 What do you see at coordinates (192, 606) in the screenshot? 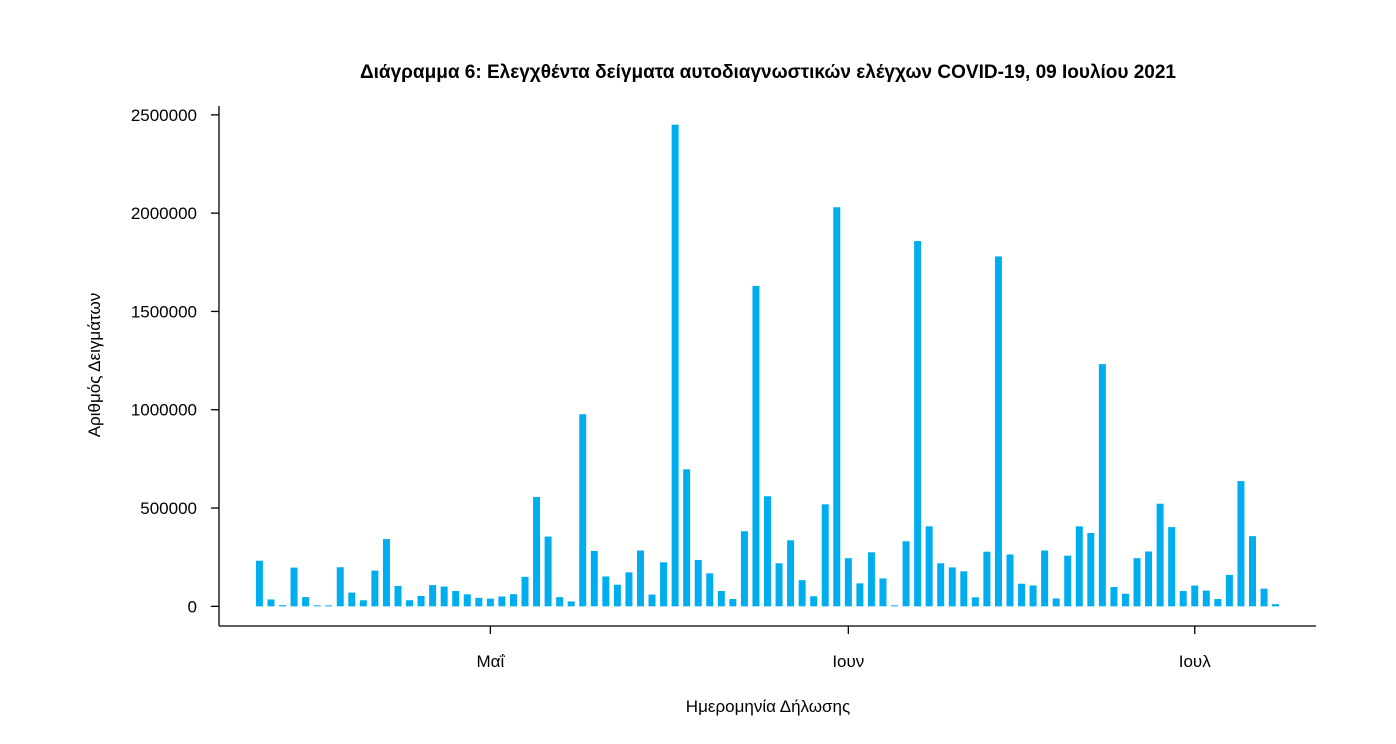
I see `y-tick-label: 0` at bounding box center [192, 606].